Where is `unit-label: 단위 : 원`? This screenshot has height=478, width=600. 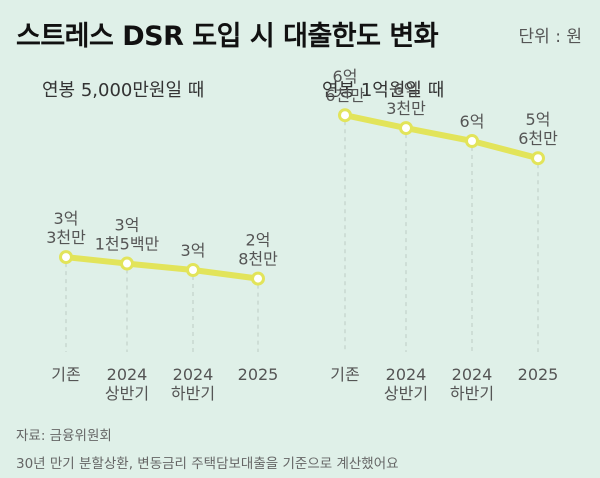 unit-label: 단위 : 원 is located at coordinates (550, 37).